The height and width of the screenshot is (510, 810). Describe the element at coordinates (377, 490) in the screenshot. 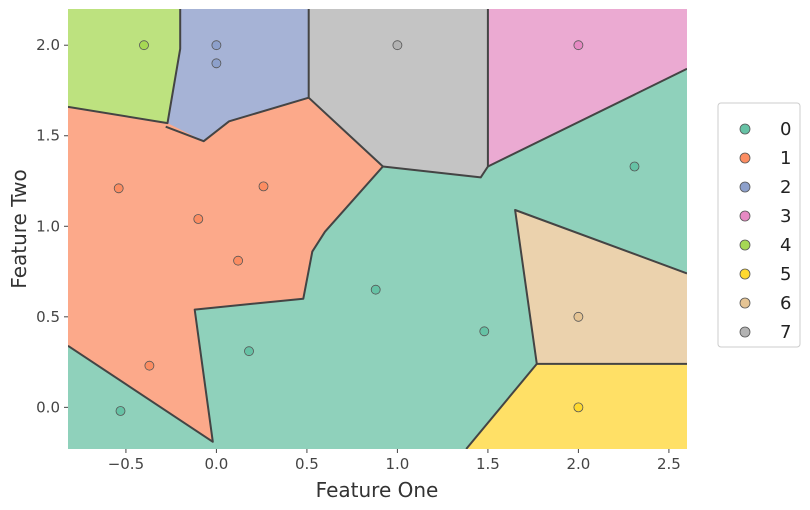

I see `x-axis-label: Feature One` at that location.